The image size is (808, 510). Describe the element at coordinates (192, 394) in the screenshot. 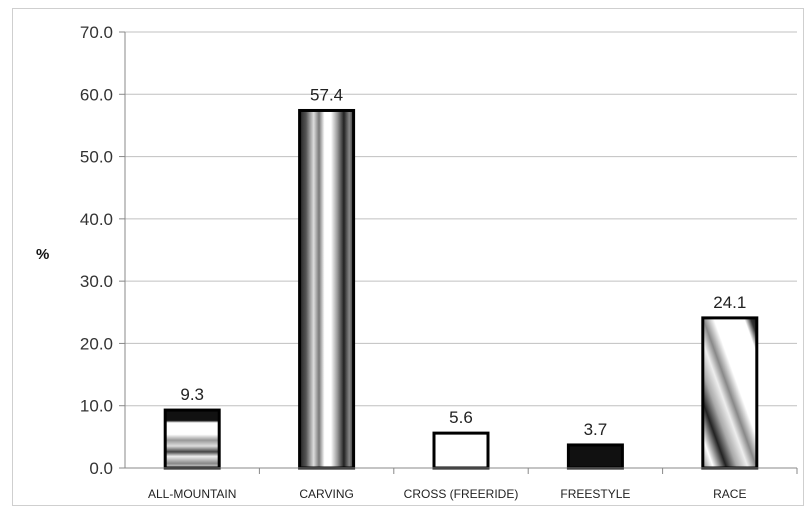

I see `data-label: 9.3` at that location.